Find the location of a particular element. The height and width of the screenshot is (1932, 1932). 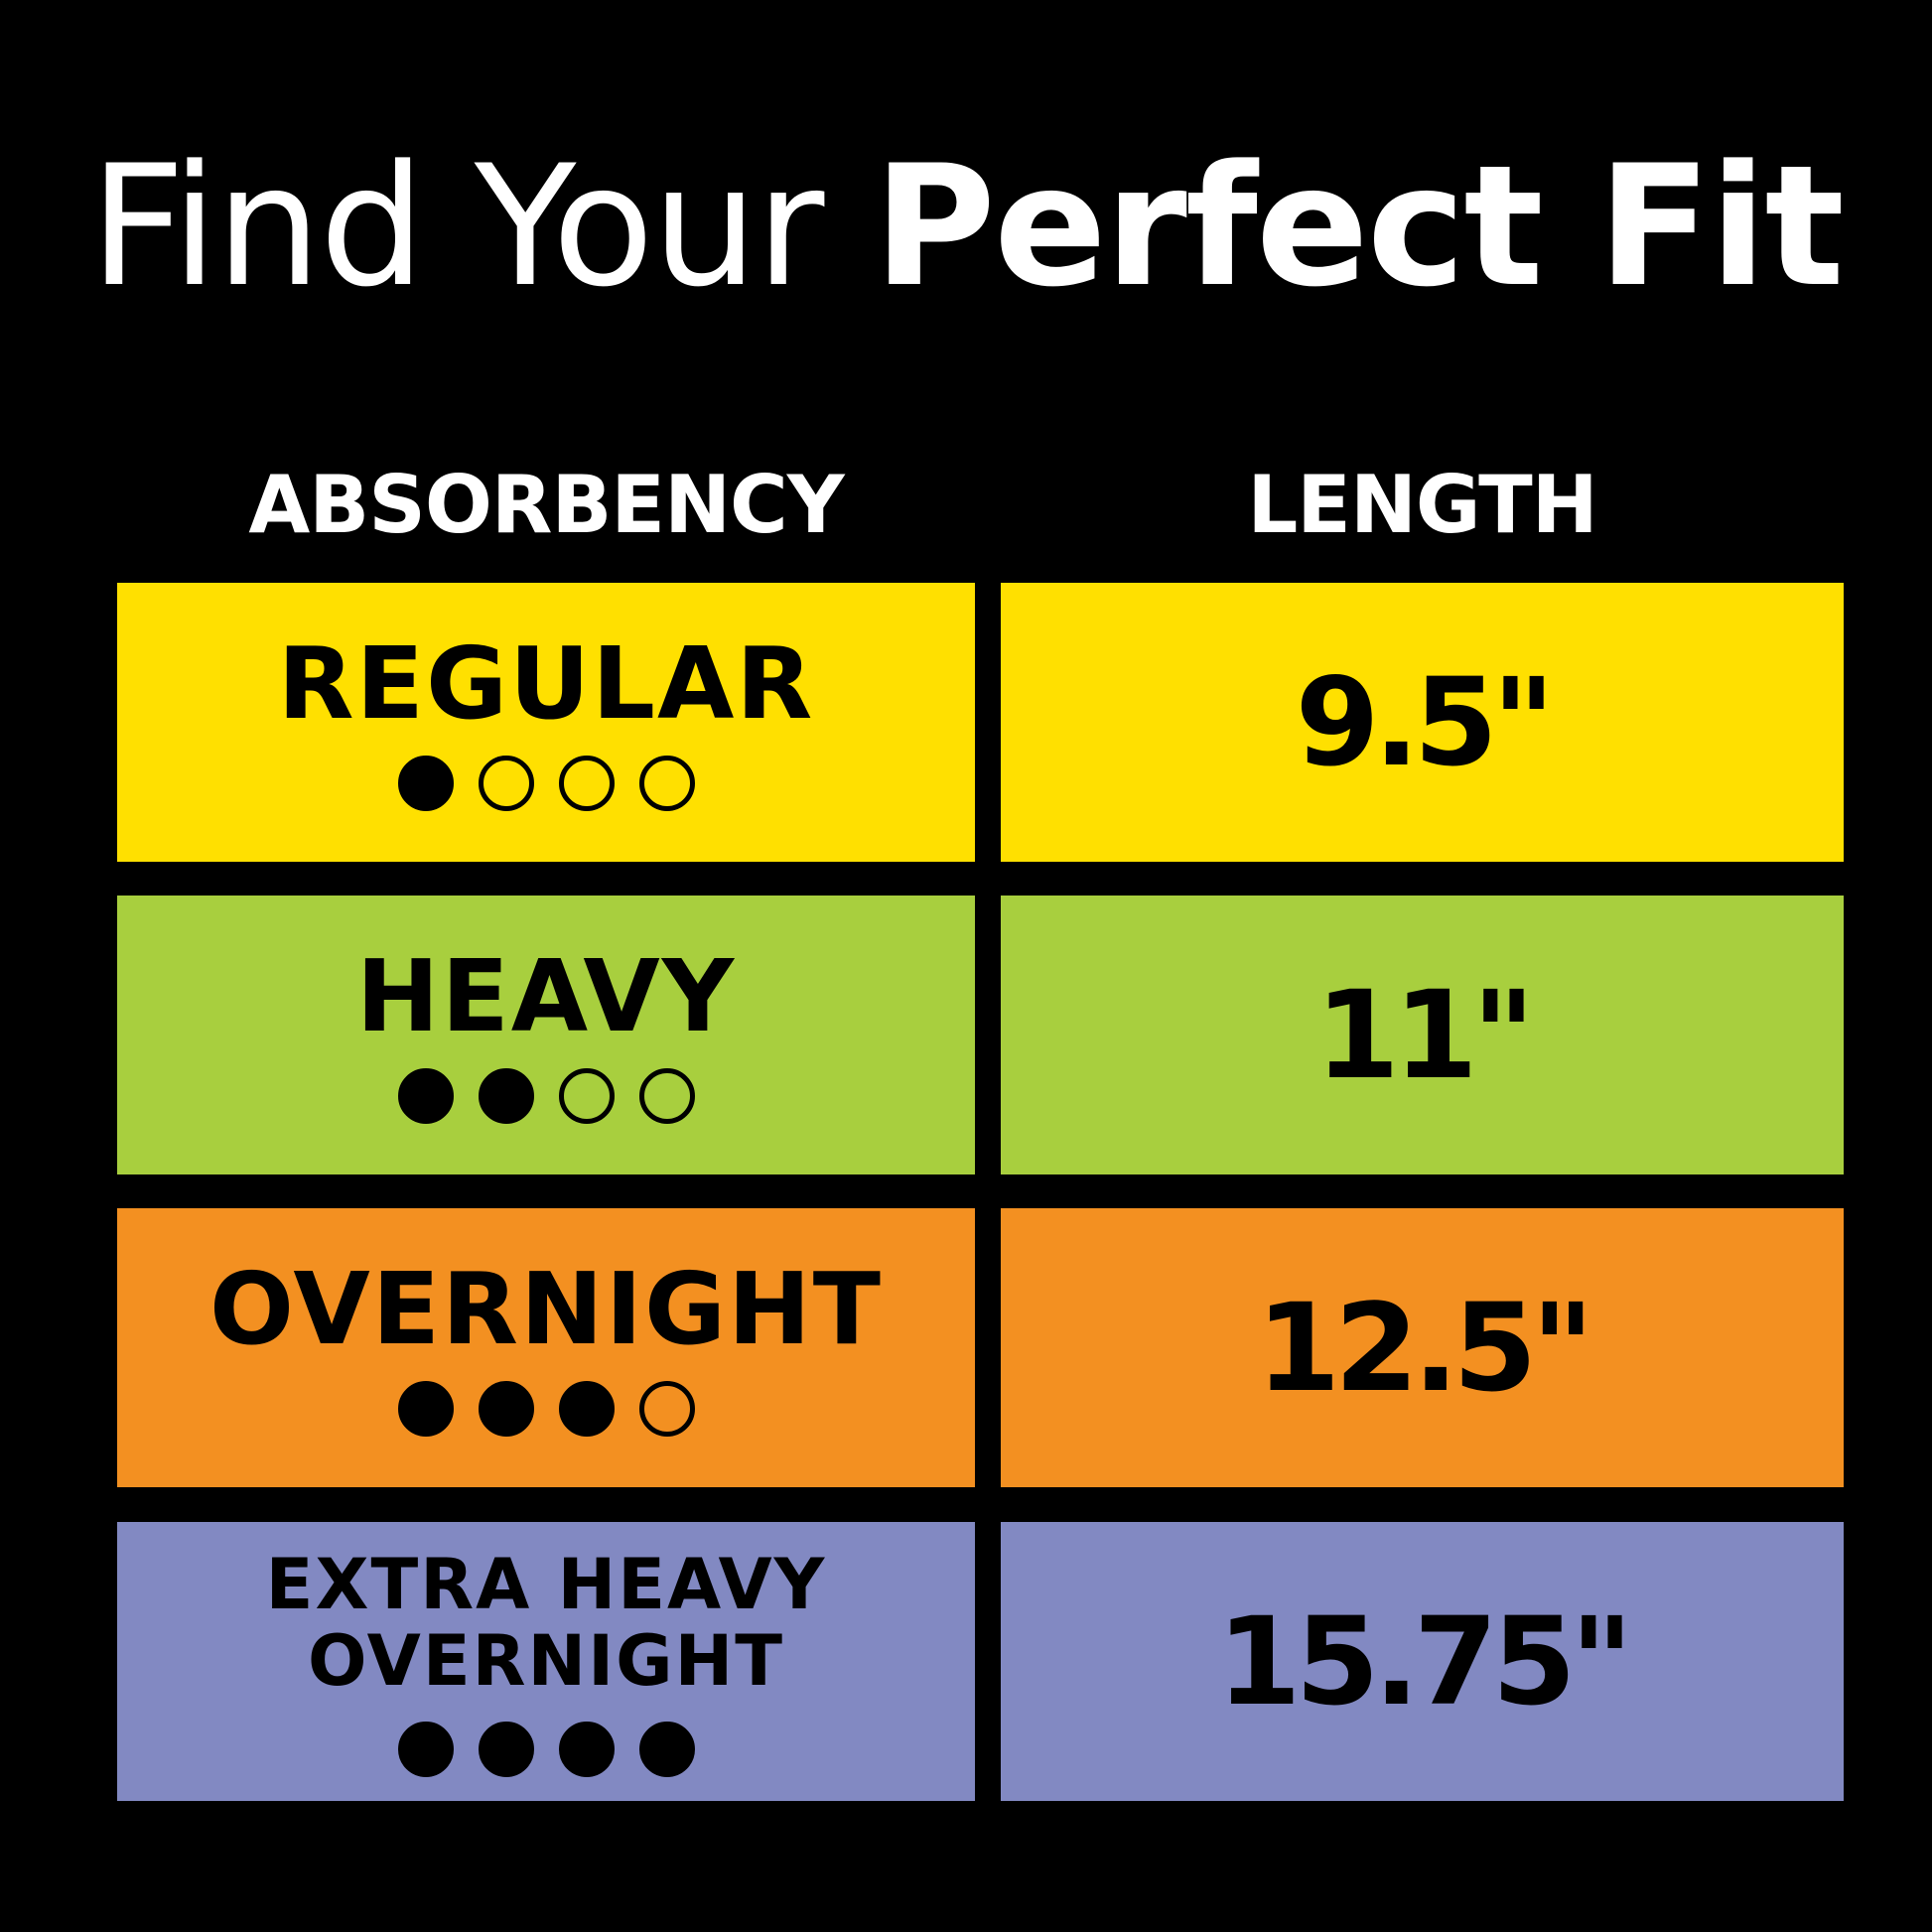

length-value: 12.5" is located at coordinates (1425, 1348).